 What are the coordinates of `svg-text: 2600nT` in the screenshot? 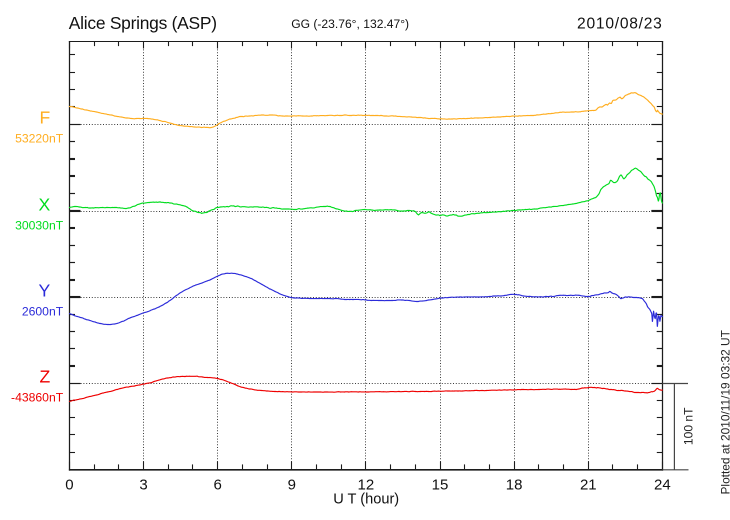 It's located at (43, 312).